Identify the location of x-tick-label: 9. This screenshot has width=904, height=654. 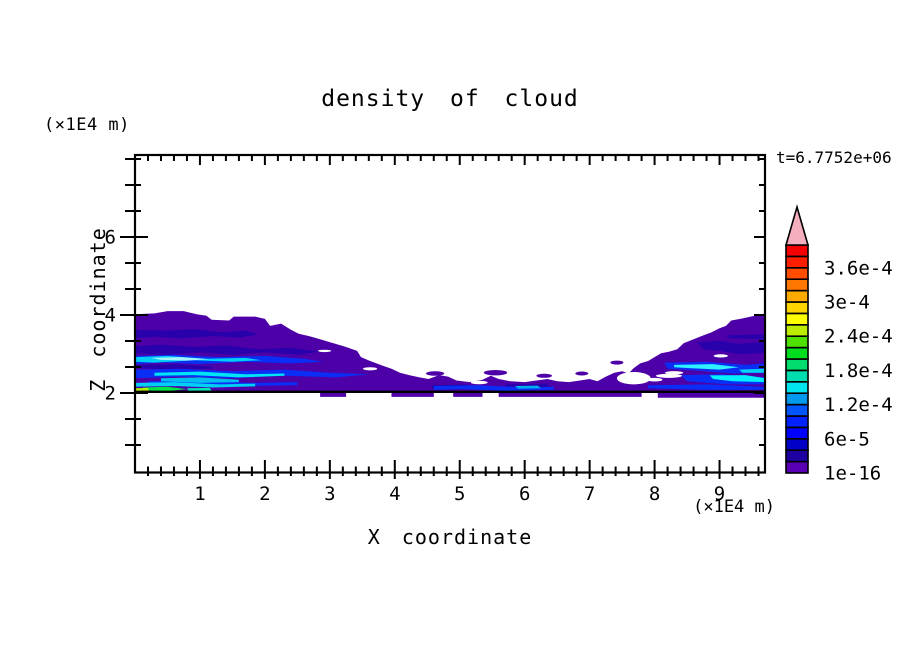
(719, 494).